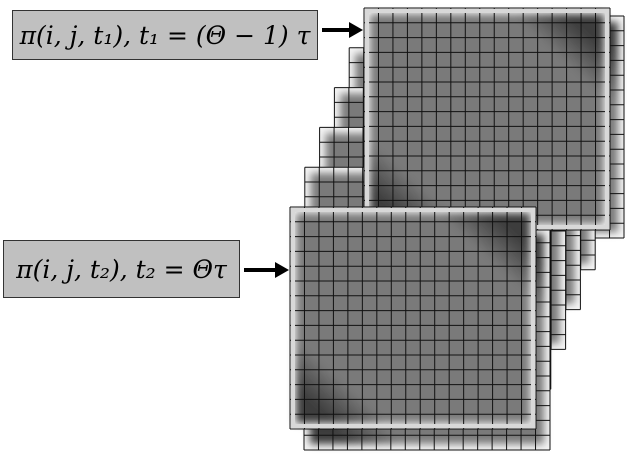 This screenshot has height=458, width=627. I want to click on label-frame-t1-text: π(i, j, t₁), t₁ = (Θ − 1) τ, so click(165, 35).